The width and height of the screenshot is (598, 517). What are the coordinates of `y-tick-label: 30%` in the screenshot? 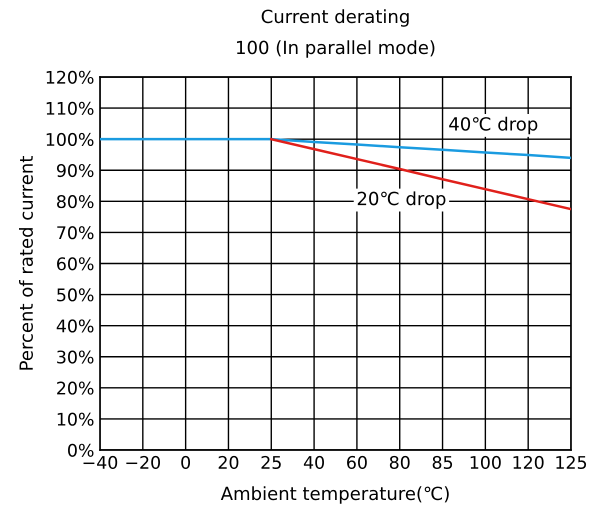 It's located at (75, 357).